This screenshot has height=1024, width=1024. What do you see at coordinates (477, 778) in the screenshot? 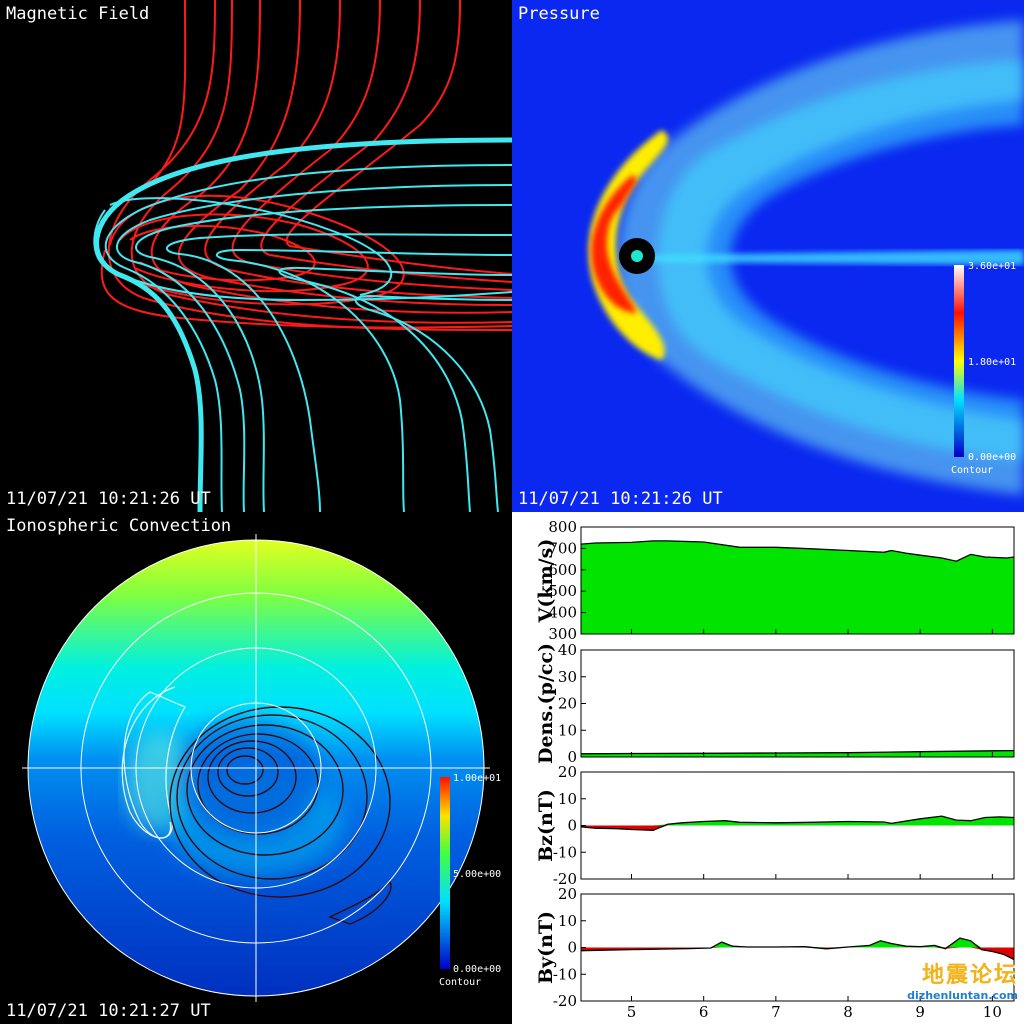
I see `iono-colorbar-max: 1.00e+01` at bounding box center [477, 778].